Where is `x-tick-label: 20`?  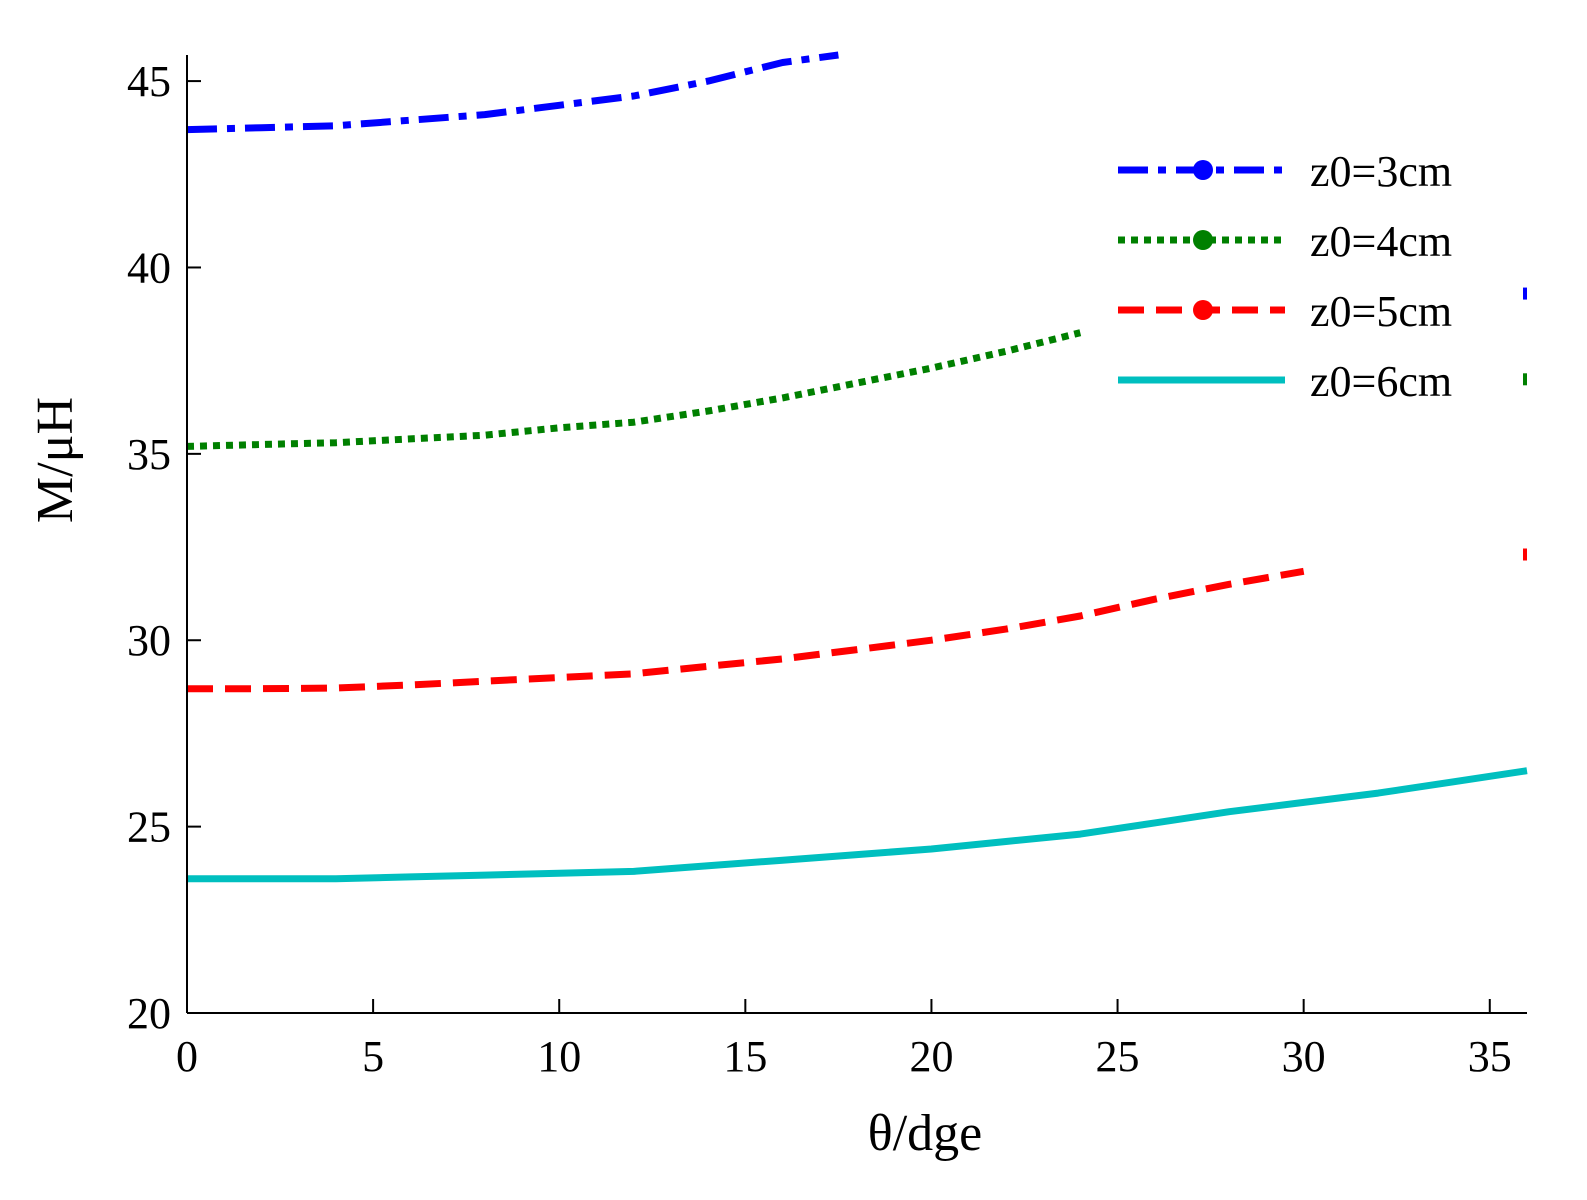 x-tick-label: 20 is located at coordinates (931, 1056).